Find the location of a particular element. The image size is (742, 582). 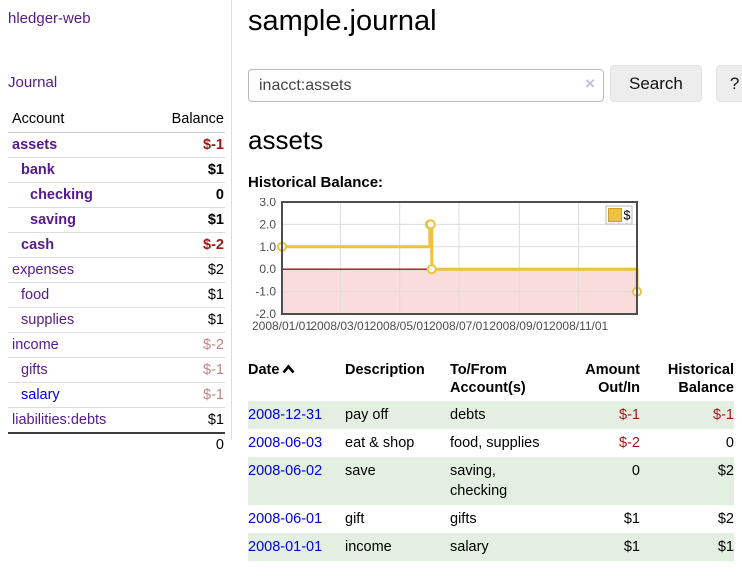

register-row: 2008-06-02 save saving, checking 0 $2 is located at coordinates (491, 481).